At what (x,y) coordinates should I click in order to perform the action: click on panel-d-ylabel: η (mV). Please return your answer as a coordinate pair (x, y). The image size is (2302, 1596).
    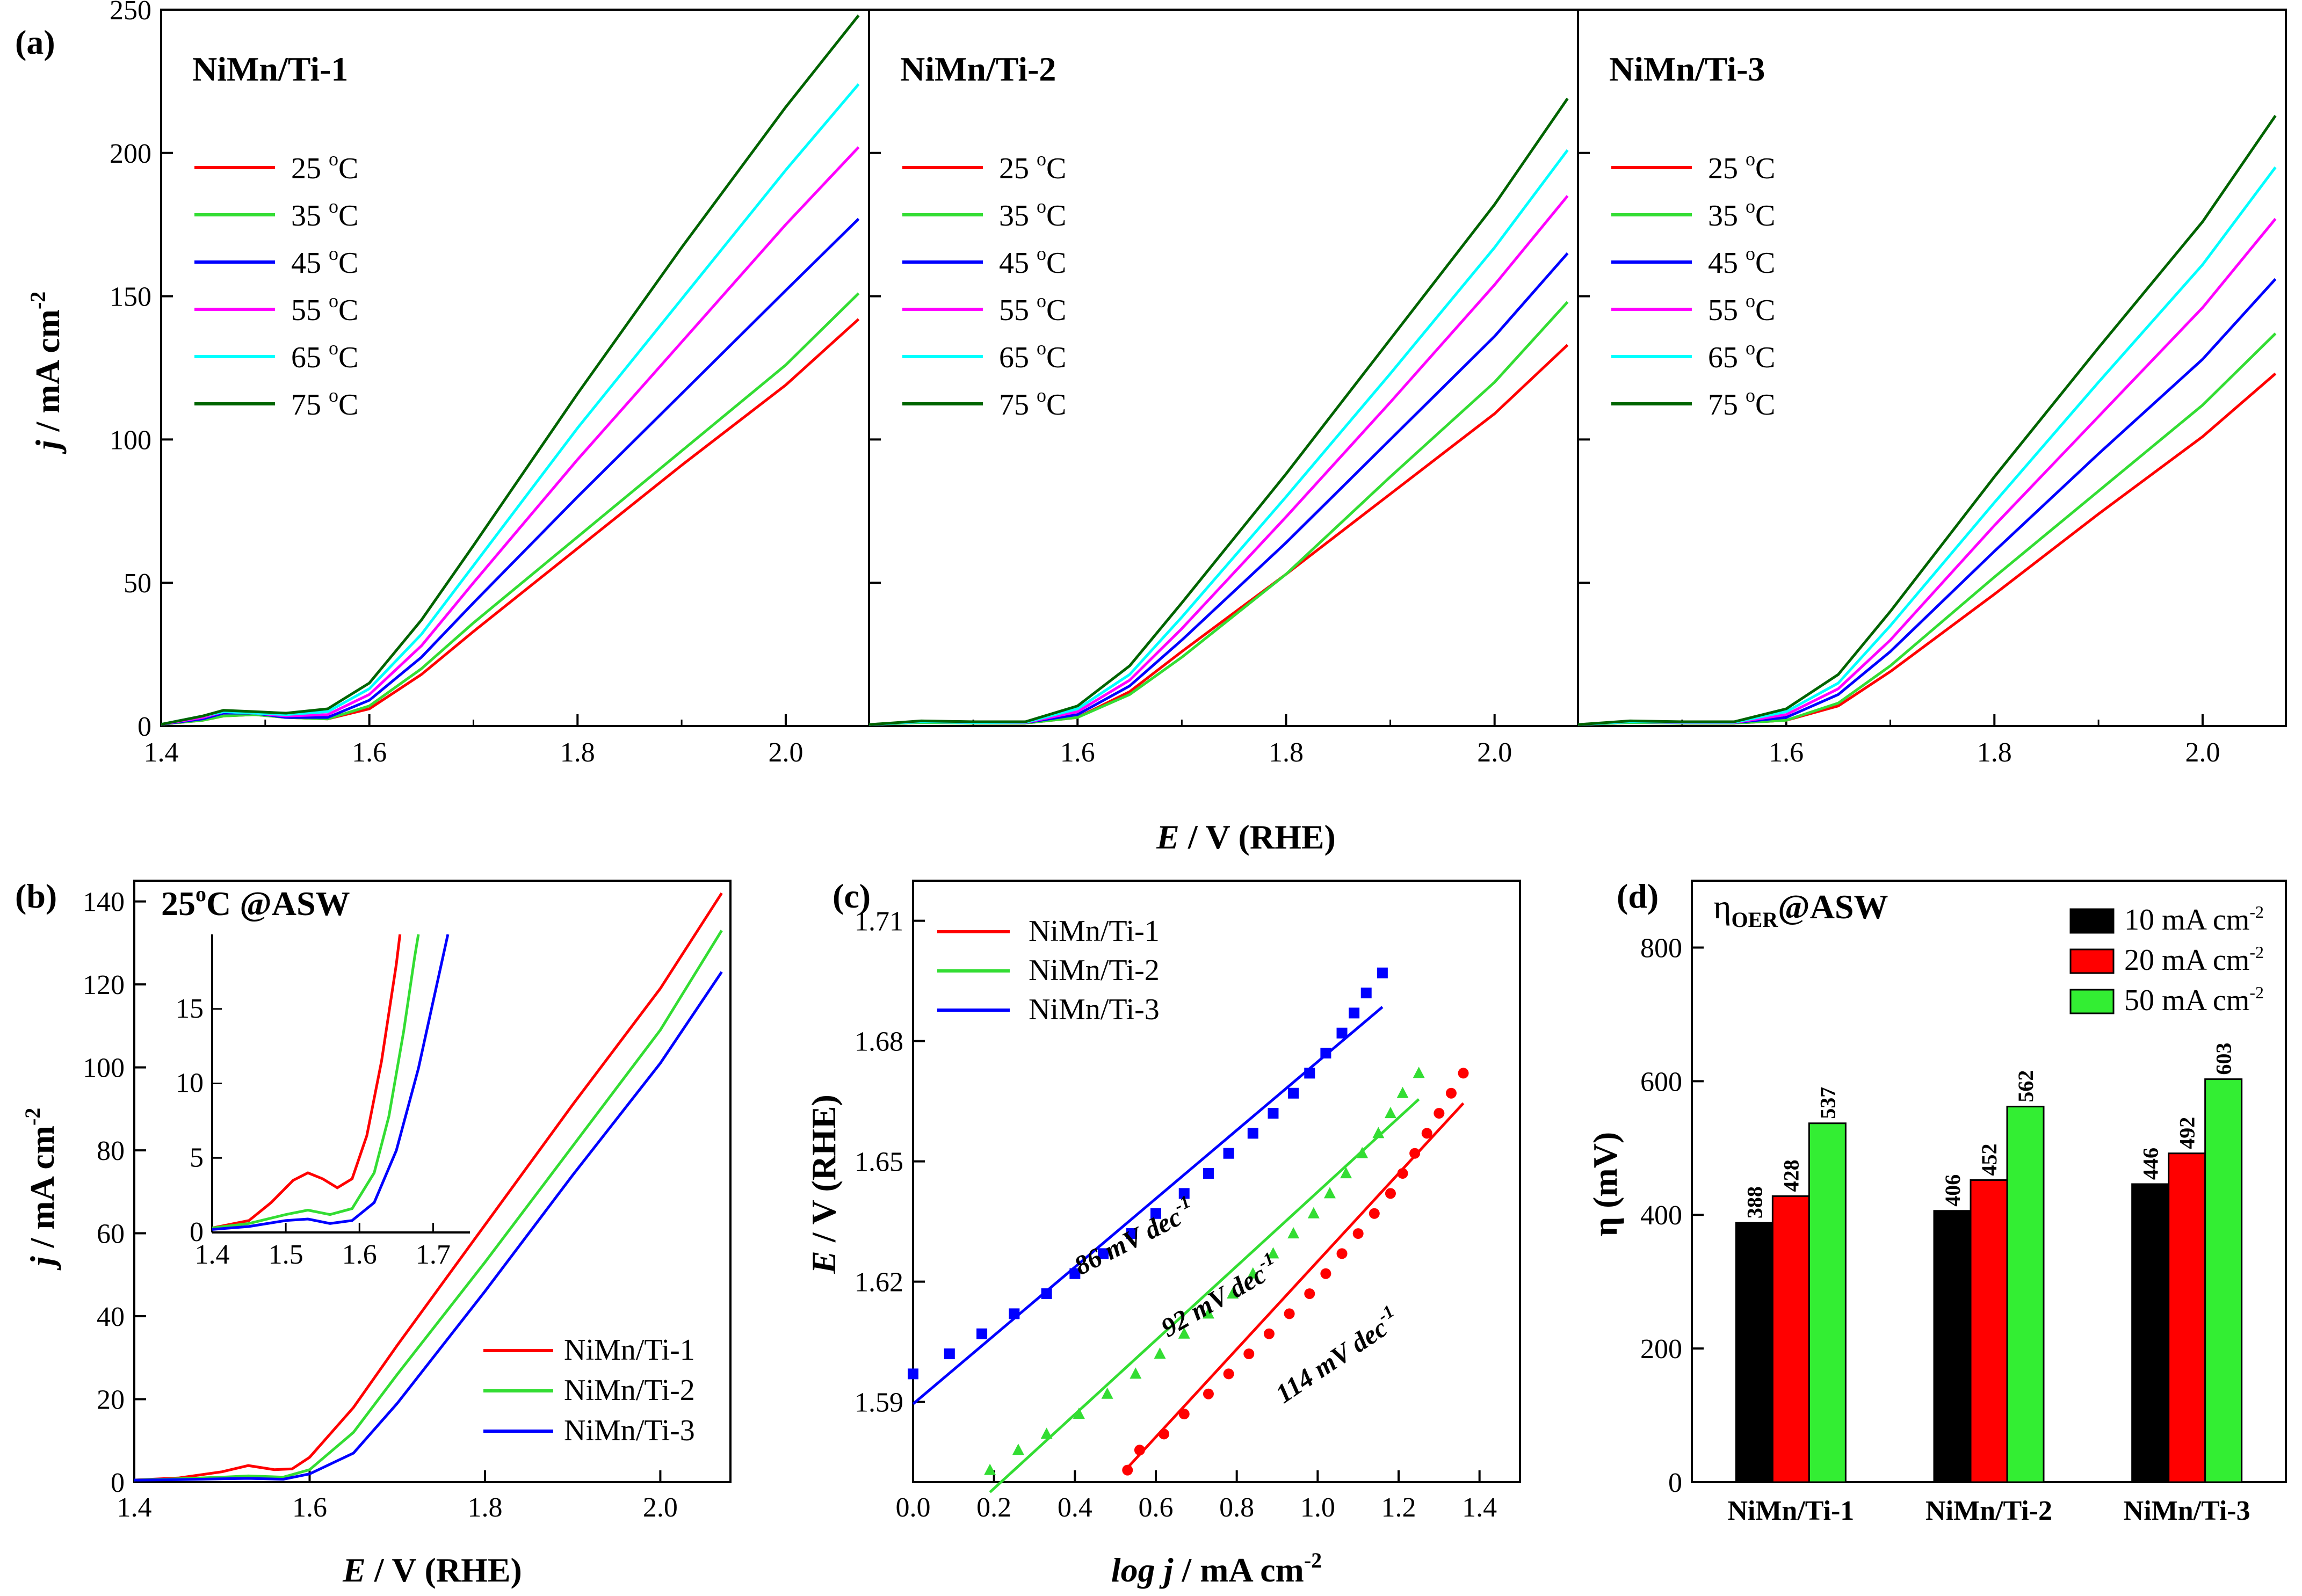
    Looking at the image, I should click on (1605, 1184).